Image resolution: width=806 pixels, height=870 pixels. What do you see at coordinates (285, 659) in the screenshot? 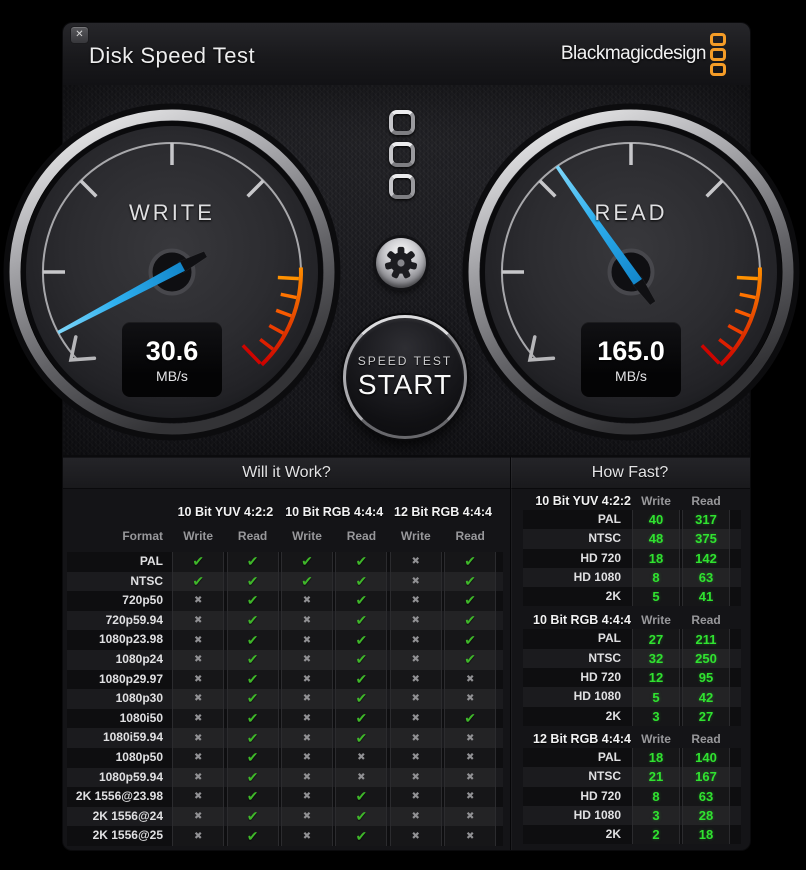
I see `format-row: 1080p24 ✖ ✔ ✖ ✔ ✖ ✔` at bounding box center [285, 659].